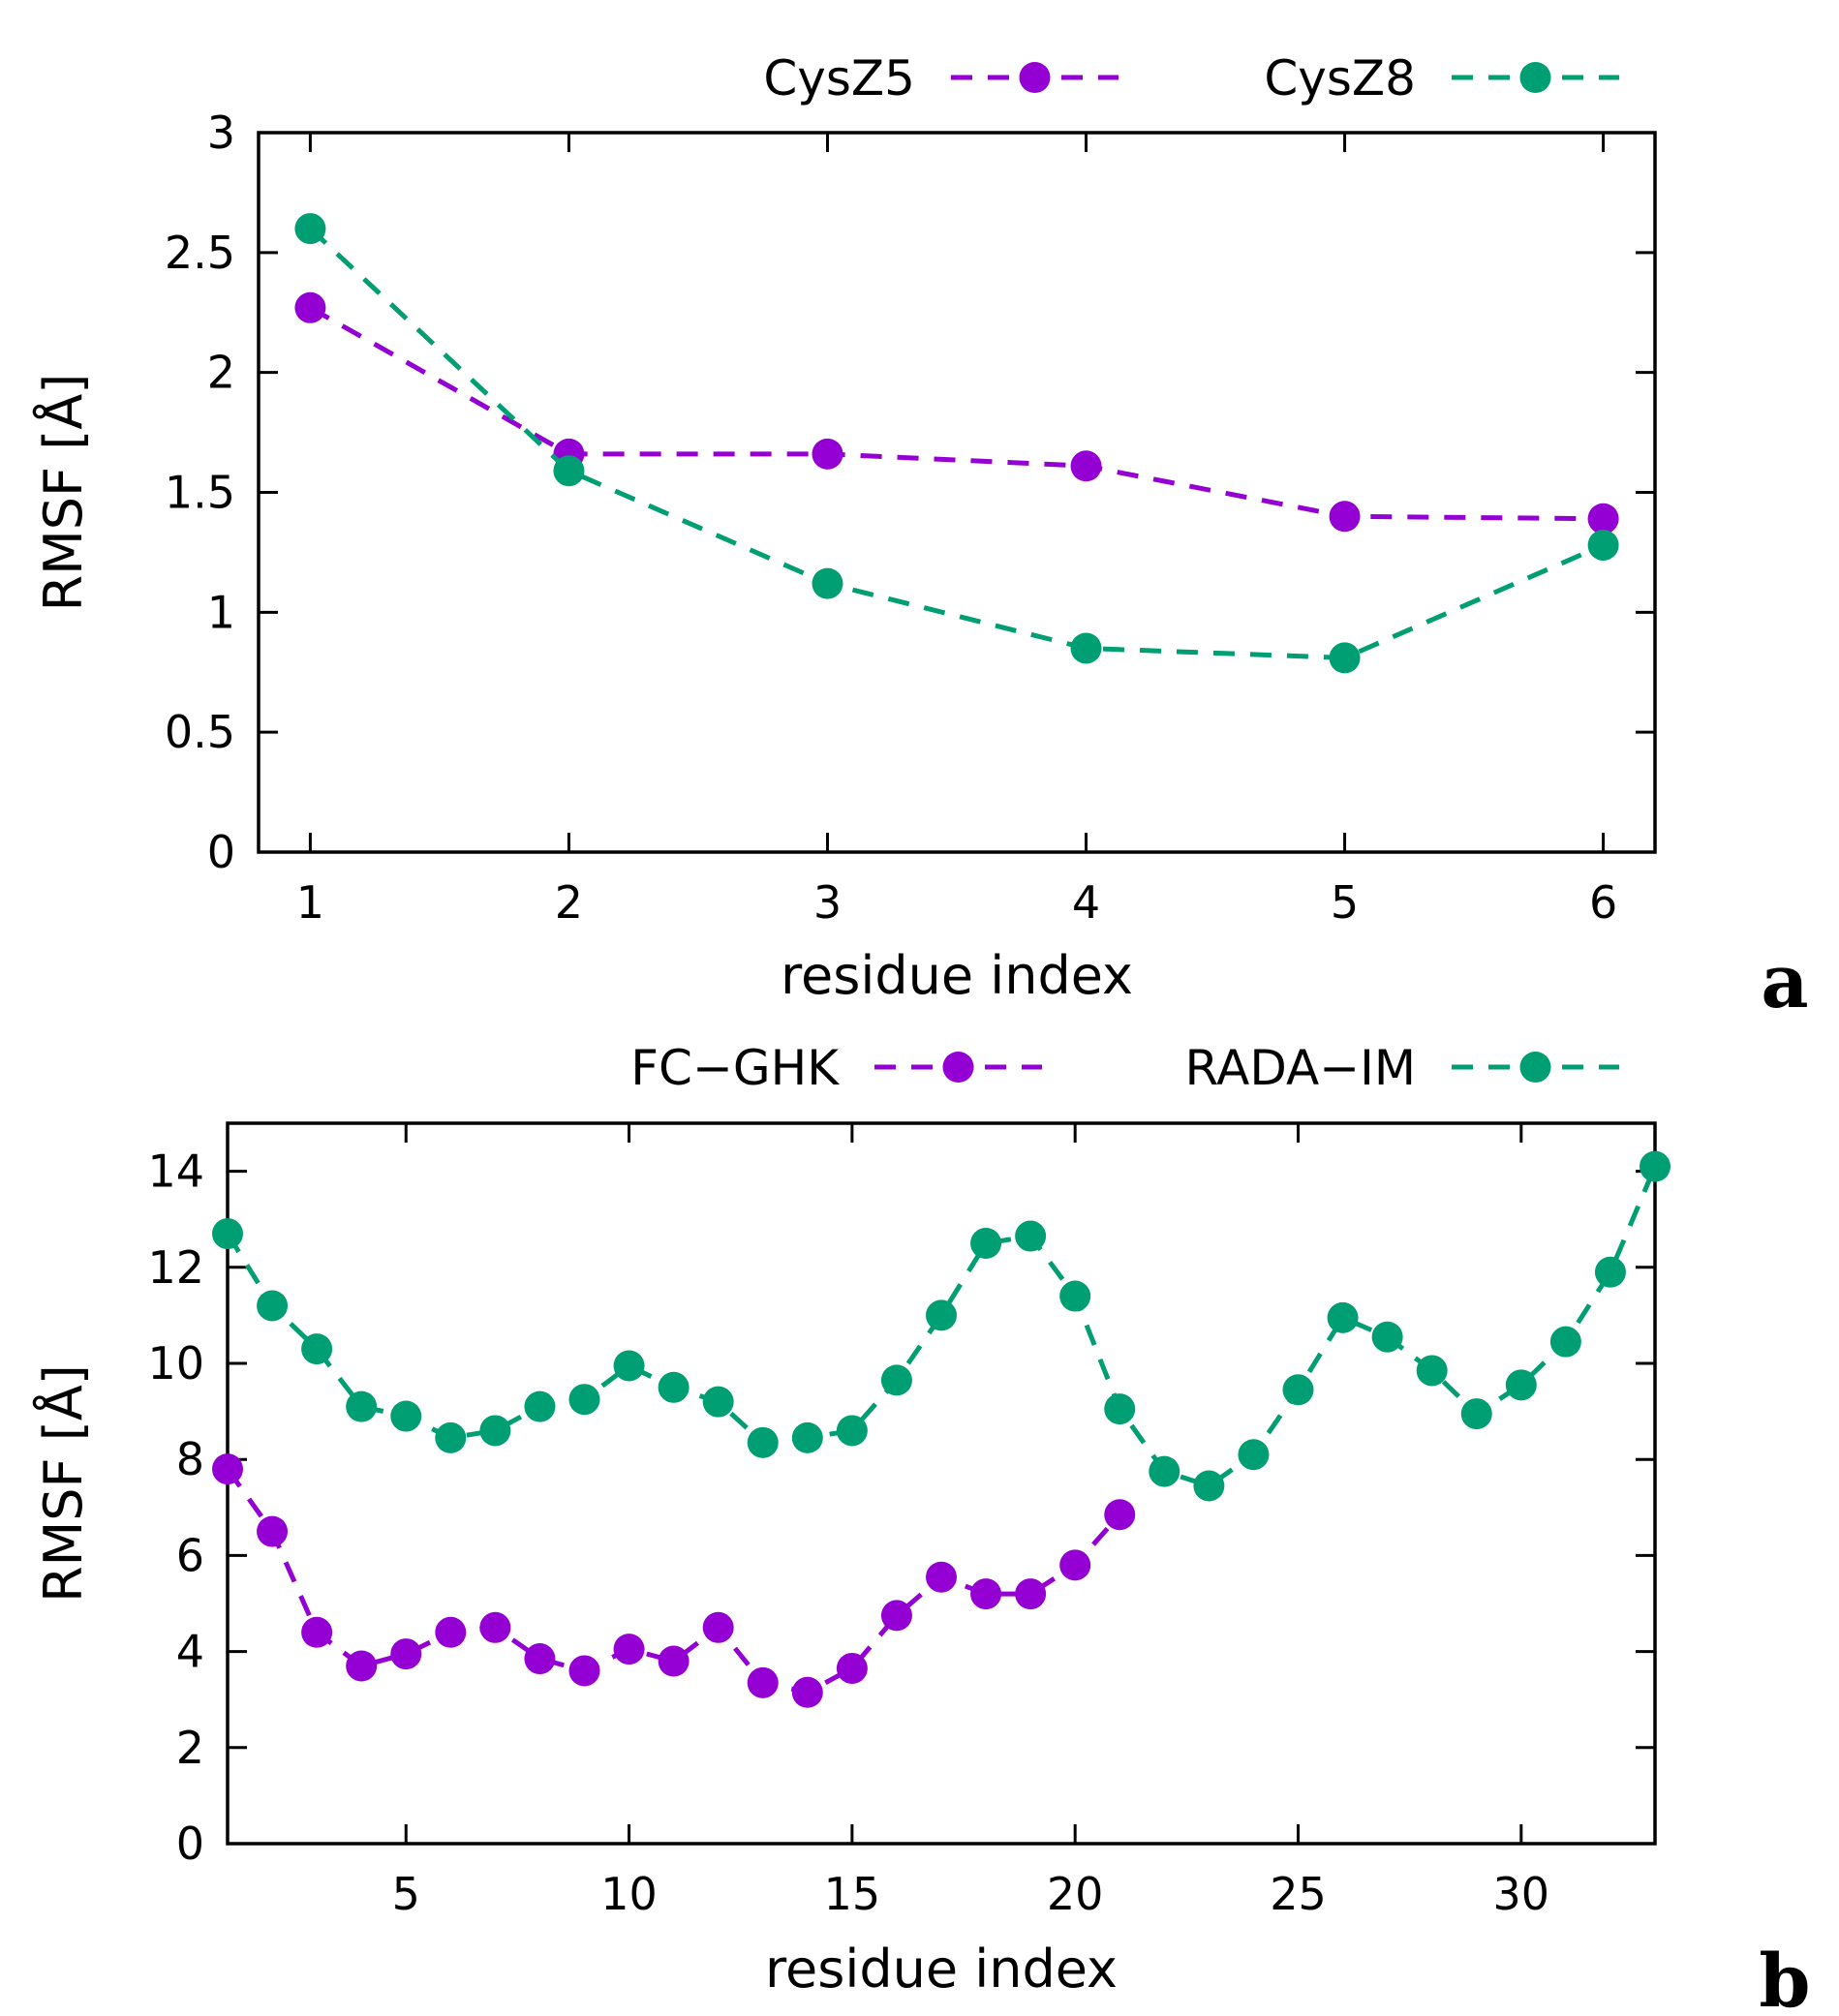  I want to click on y-tick-label: 1.5, so click(200, 493).